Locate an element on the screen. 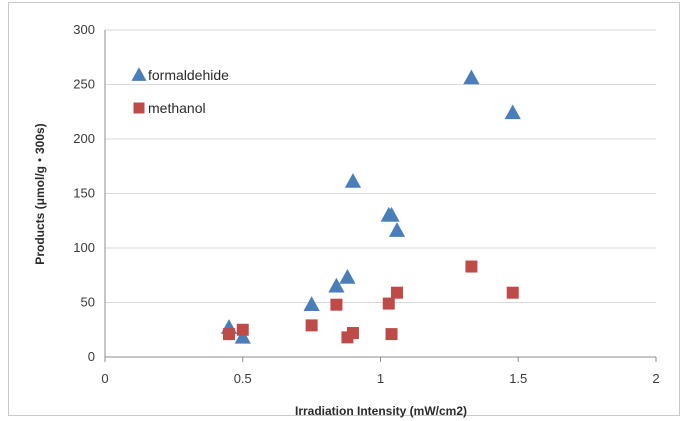 This screenshot has height=421, width=683. legend-label-0: formaldehide is located at coordinates (188, 75).